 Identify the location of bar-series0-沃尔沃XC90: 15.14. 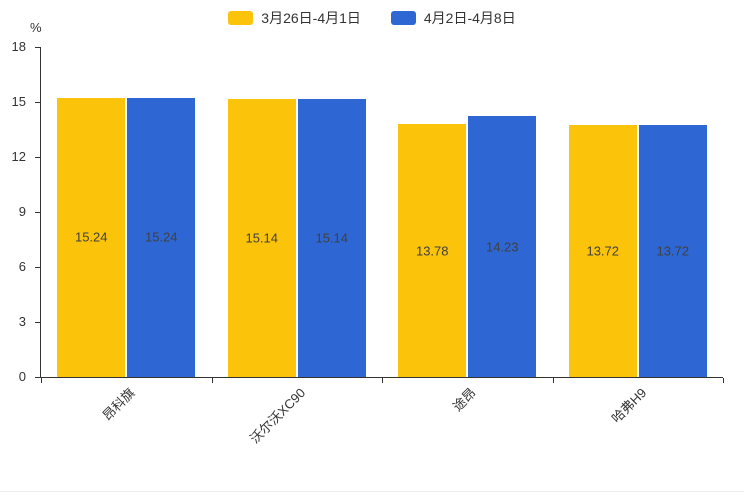
(261, 238).